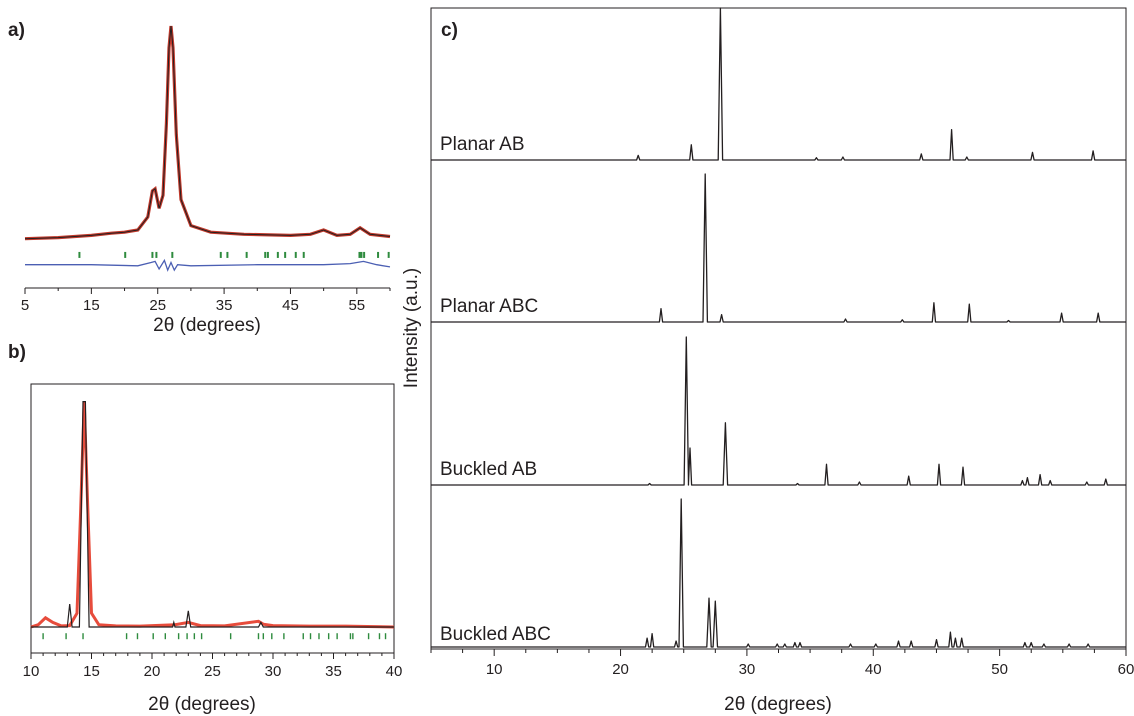  I want to click on panel-a: a) 5 15 25 35 45 55 2θ (degrees), so click(199, 178).